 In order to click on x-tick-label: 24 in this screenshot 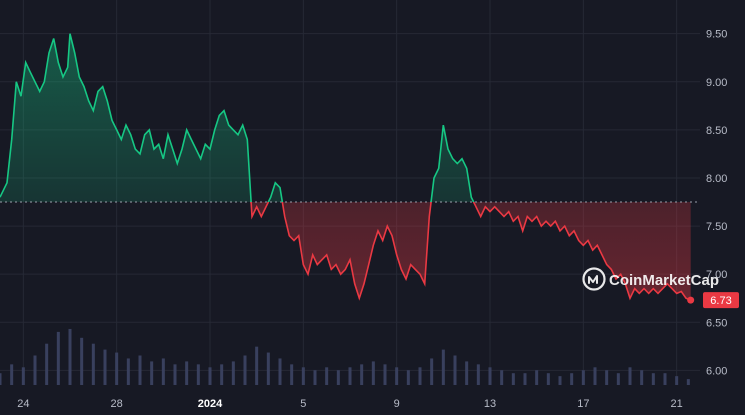, I will do `click(23, 404)`.